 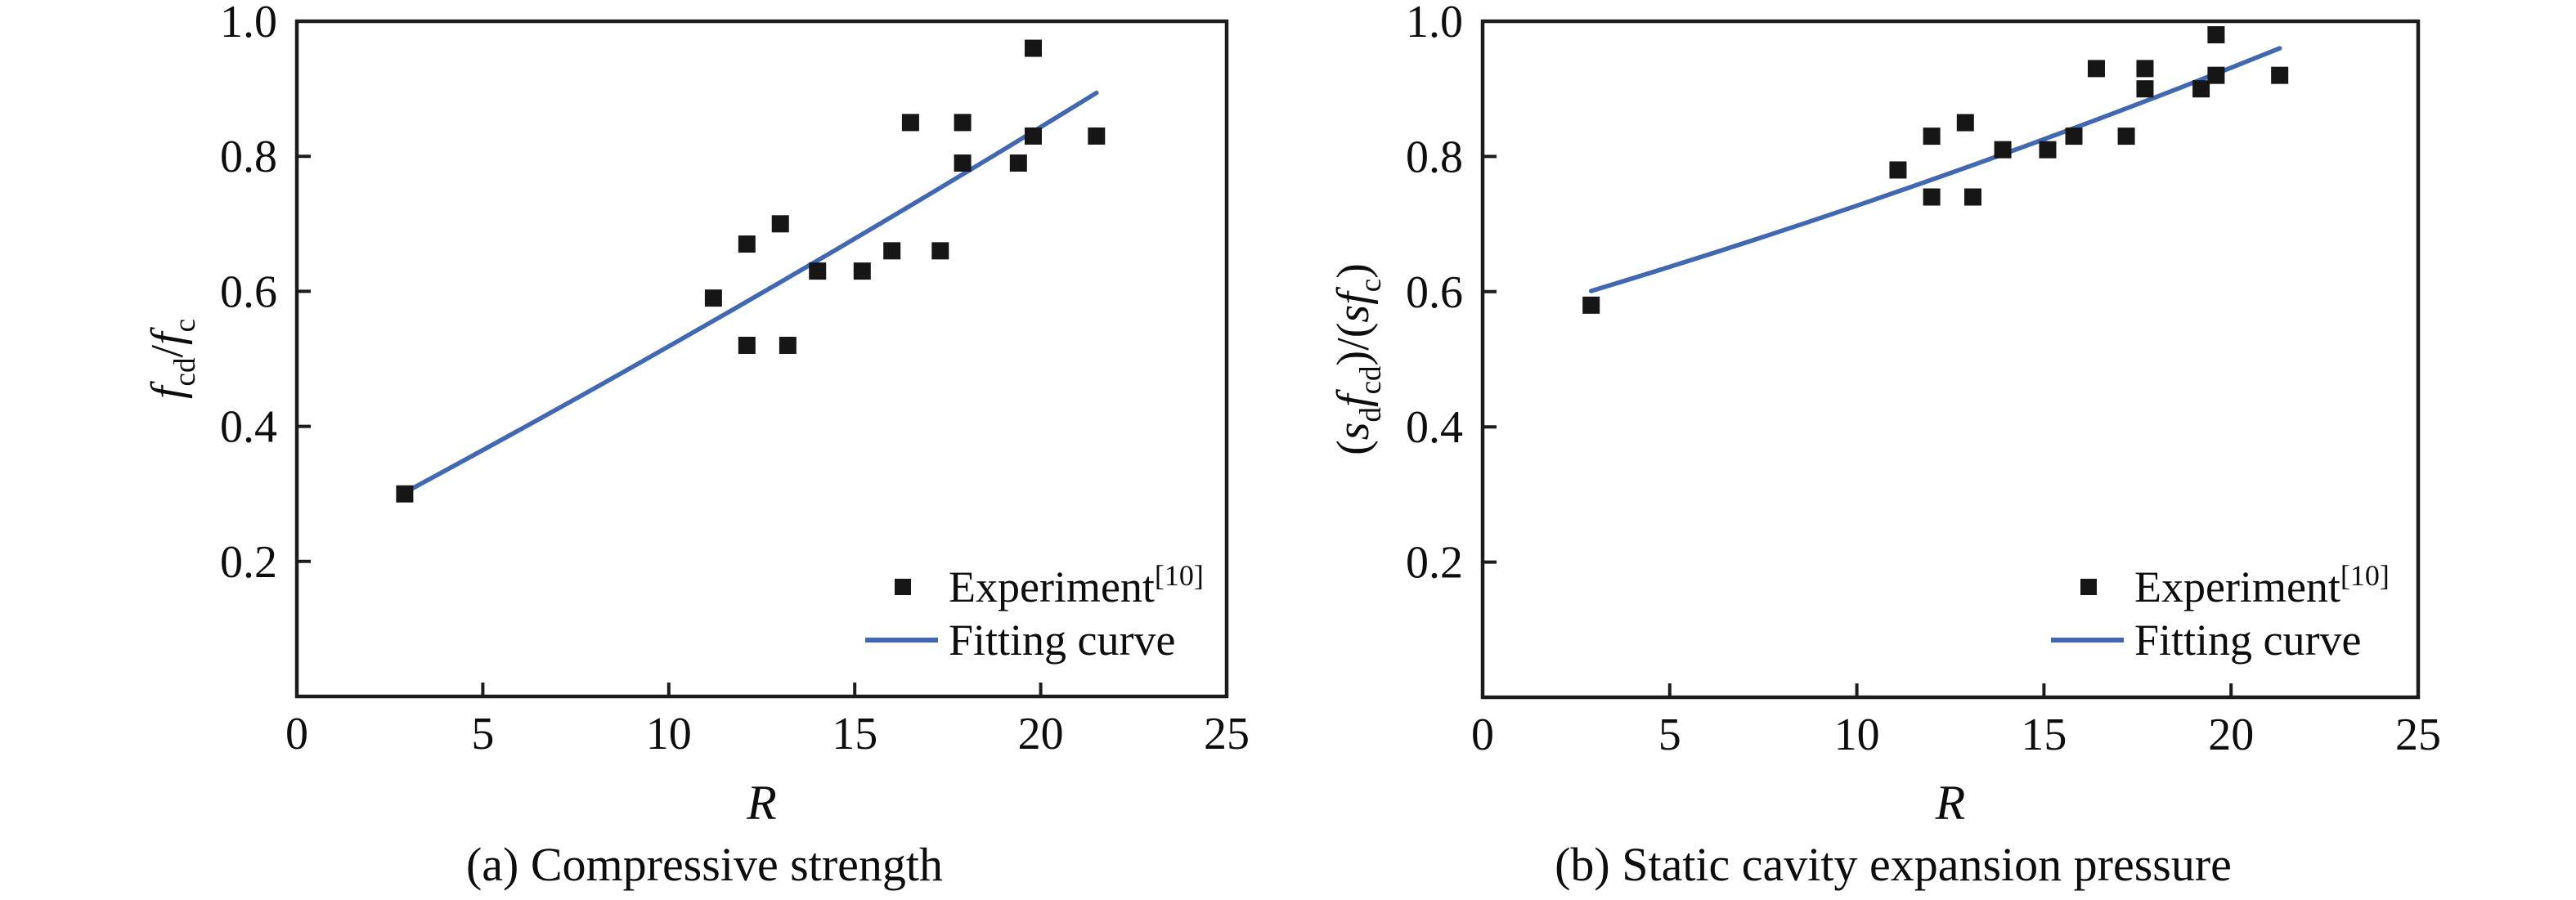 I want to click on caption-panel-b: (b) Static cavity expansion pressure, so click(x=1894, y=864).